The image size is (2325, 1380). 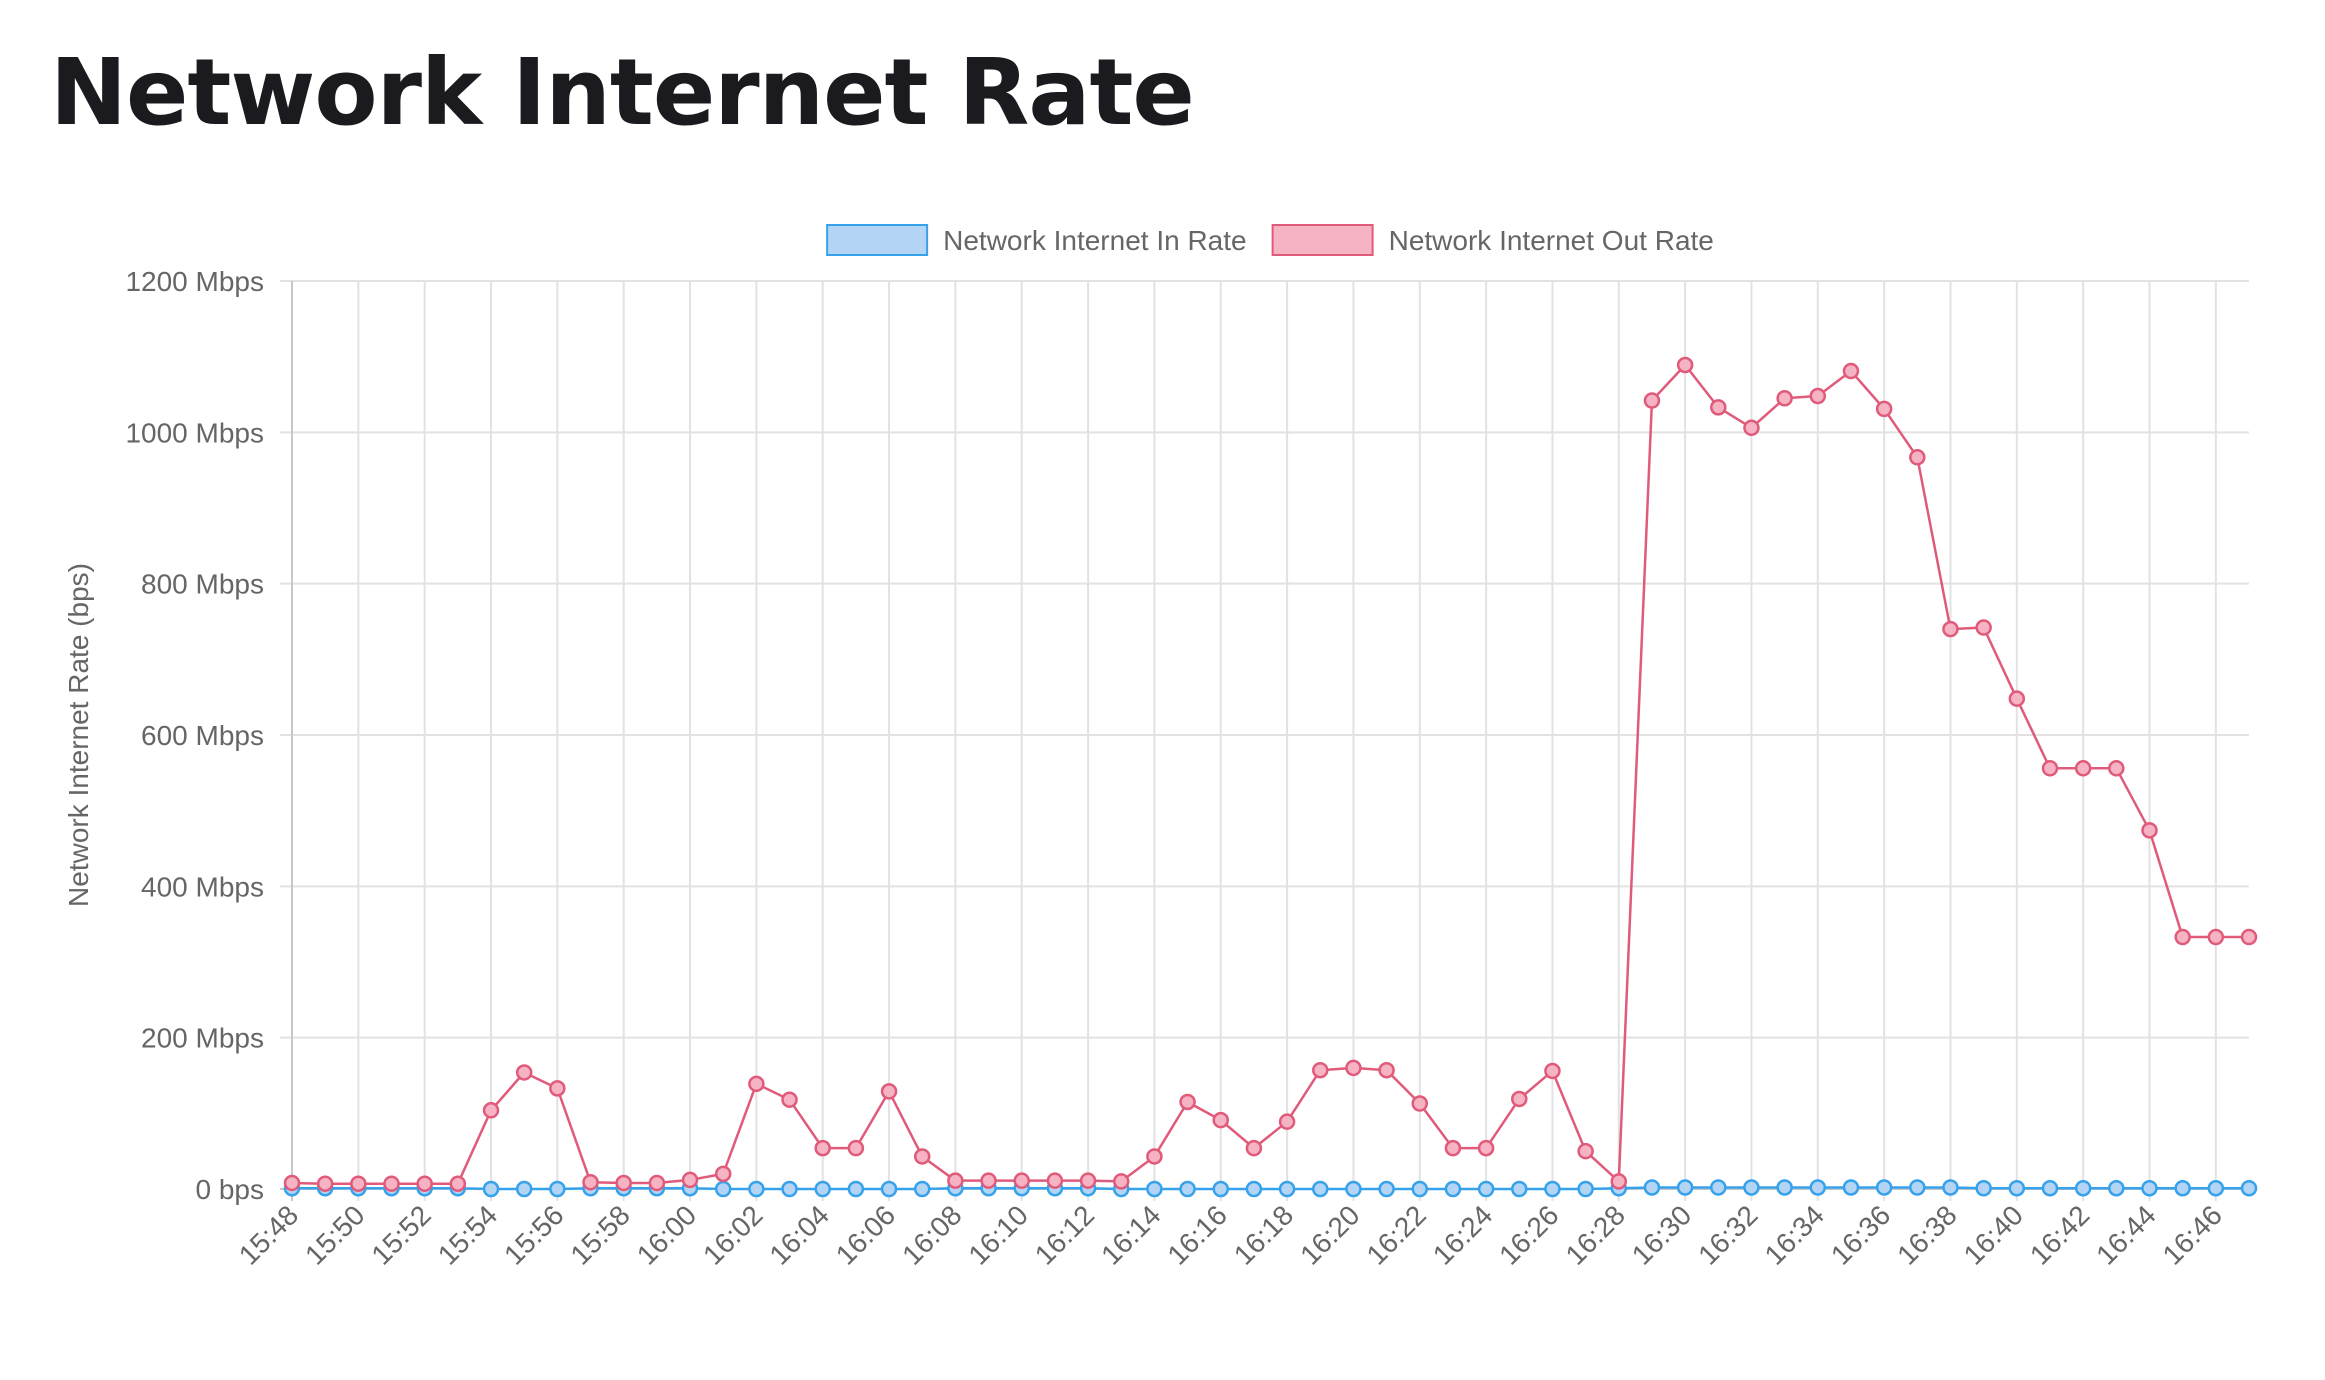 What do you see at coordinates (1462, 1234) in the screenshot?
I see `x-tick-label: 16:24` at bounding box center [1462, 1234].